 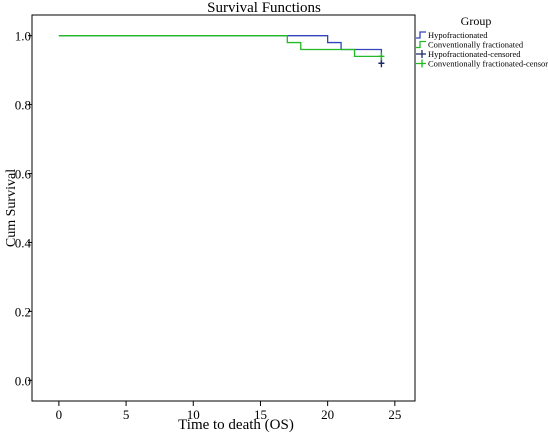 What do you see at coordinates (23, 242) in the screenshot?
I see `y-tick-label: 0.4` at bounding box center [23, 242].